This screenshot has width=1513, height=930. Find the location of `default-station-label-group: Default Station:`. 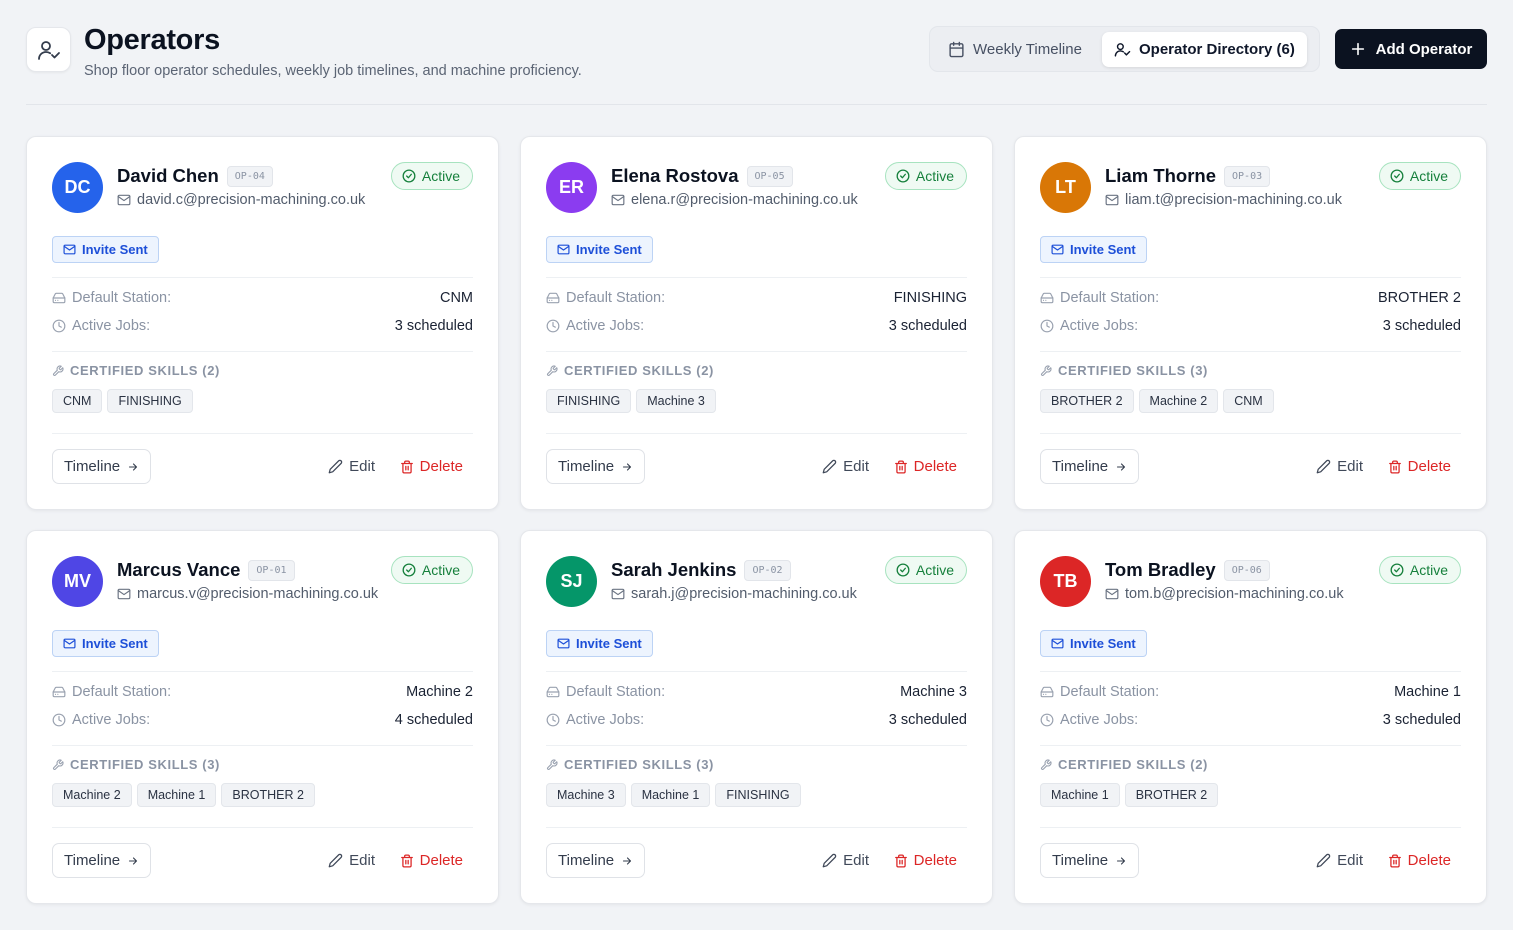

default-station-label-group: Default Station: is located at coordinates (111, 298).